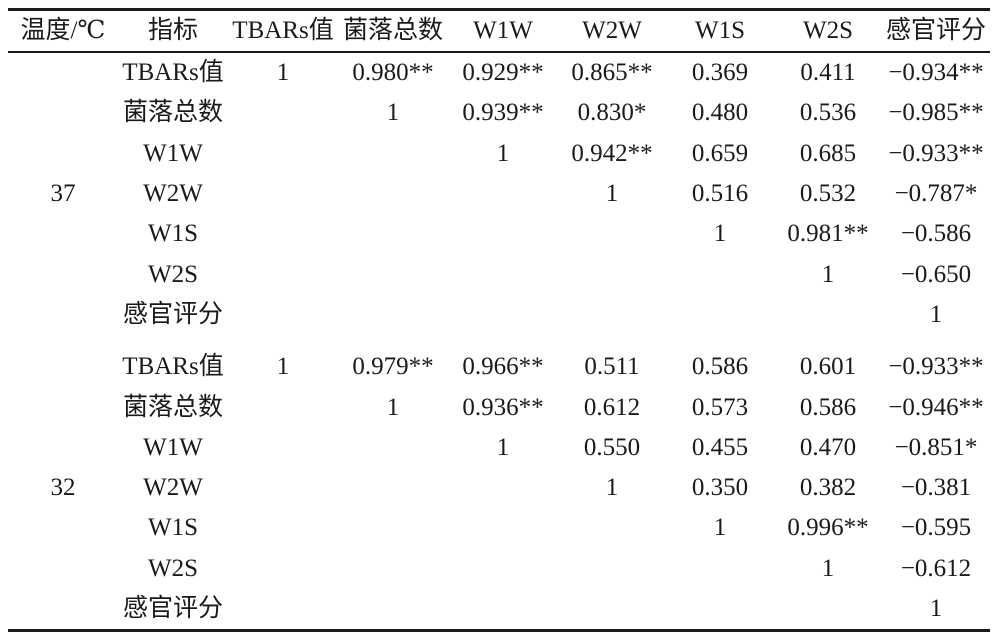 This screenshot has width=998, height=632. What do you see at coordinates (828, 153) in the screenshot?
I see `value-cell: 0.685` at bounding box center [828, 153].